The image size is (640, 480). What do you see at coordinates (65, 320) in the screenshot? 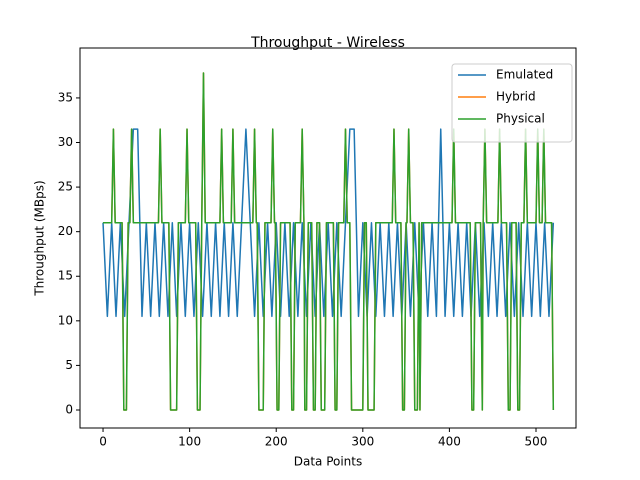
I see `y-tick-label: 10` at bounding box center [65, 320].